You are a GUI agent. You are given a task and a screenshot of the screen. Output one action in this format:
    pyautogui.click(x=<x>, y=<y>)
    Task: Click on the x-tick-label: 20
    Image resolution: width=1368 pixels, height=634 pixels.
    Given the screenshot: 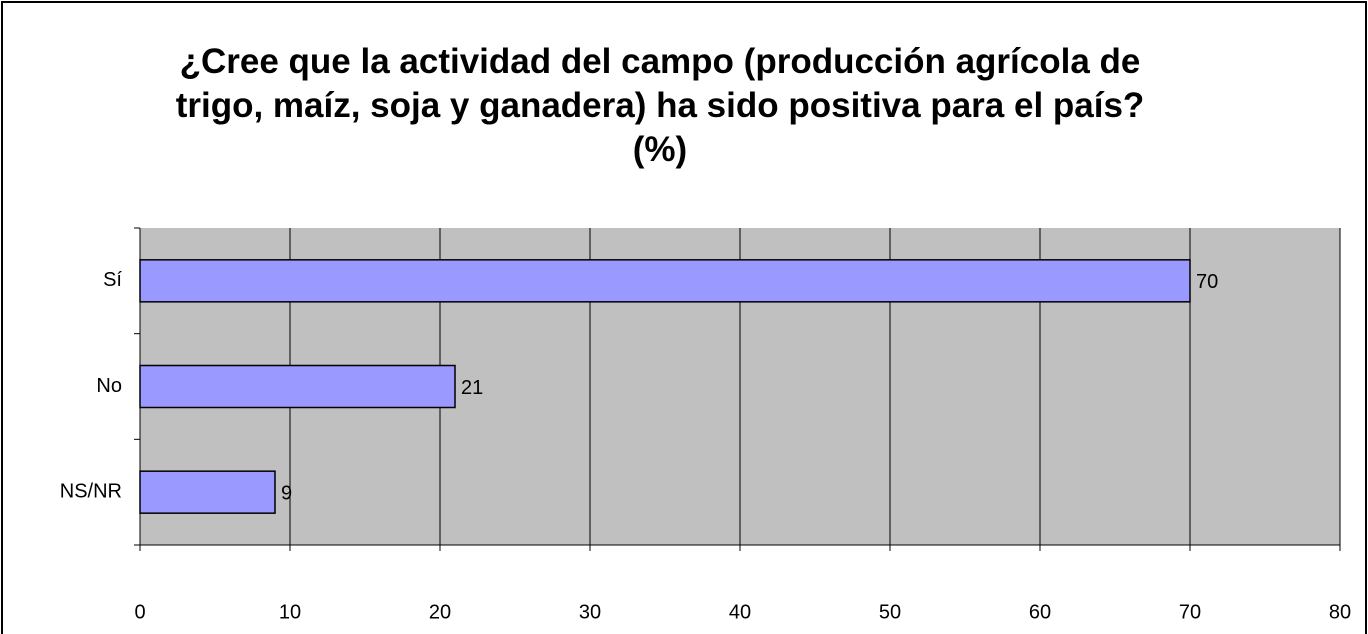 What is the action you would take?
    pyautogui.click(x=440, y=612)
    